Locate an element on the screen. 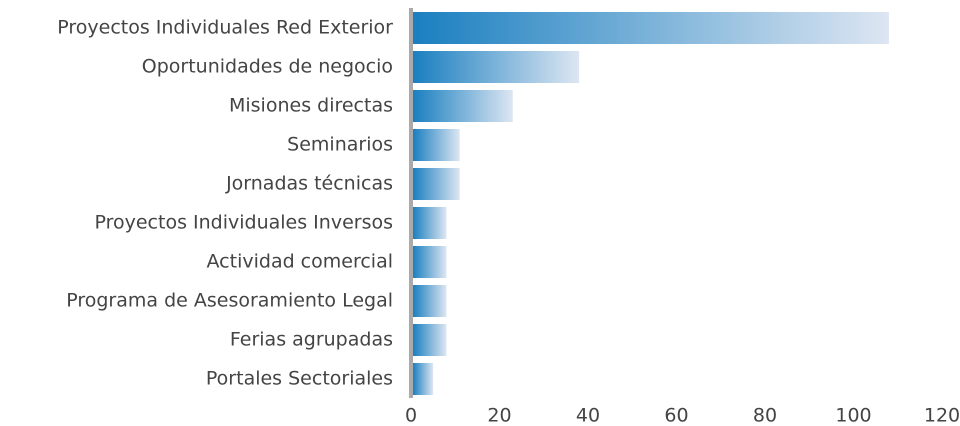  y-tick-label: Actividad comercial is located at coordinates (300, 262).